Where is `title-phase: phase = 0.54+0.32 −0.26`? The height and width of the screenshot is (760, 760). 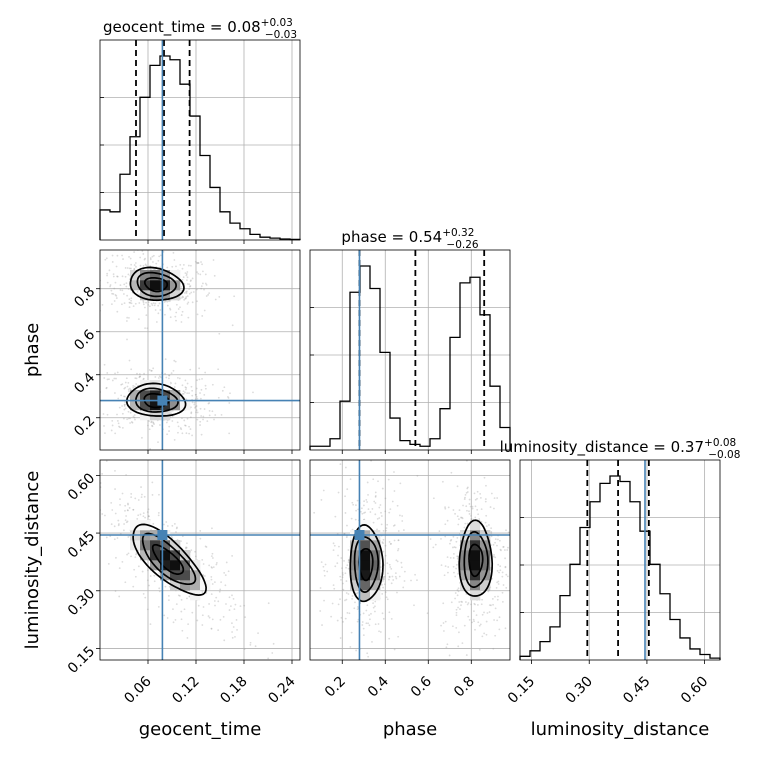
title-phase: phase = 0.54+0.32 −0.26 is located at coordinates (409, 239).